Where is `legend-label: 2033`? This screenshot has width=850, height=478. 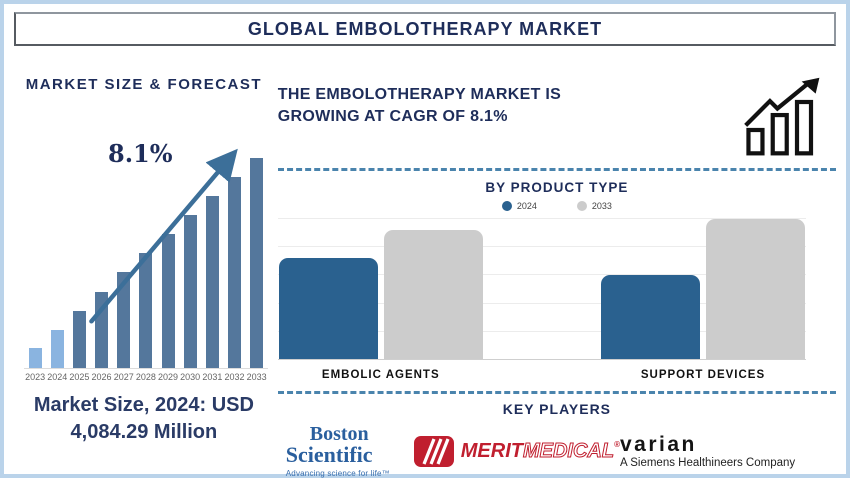
legend-label: 2033 is located at coordinates (601, 206).